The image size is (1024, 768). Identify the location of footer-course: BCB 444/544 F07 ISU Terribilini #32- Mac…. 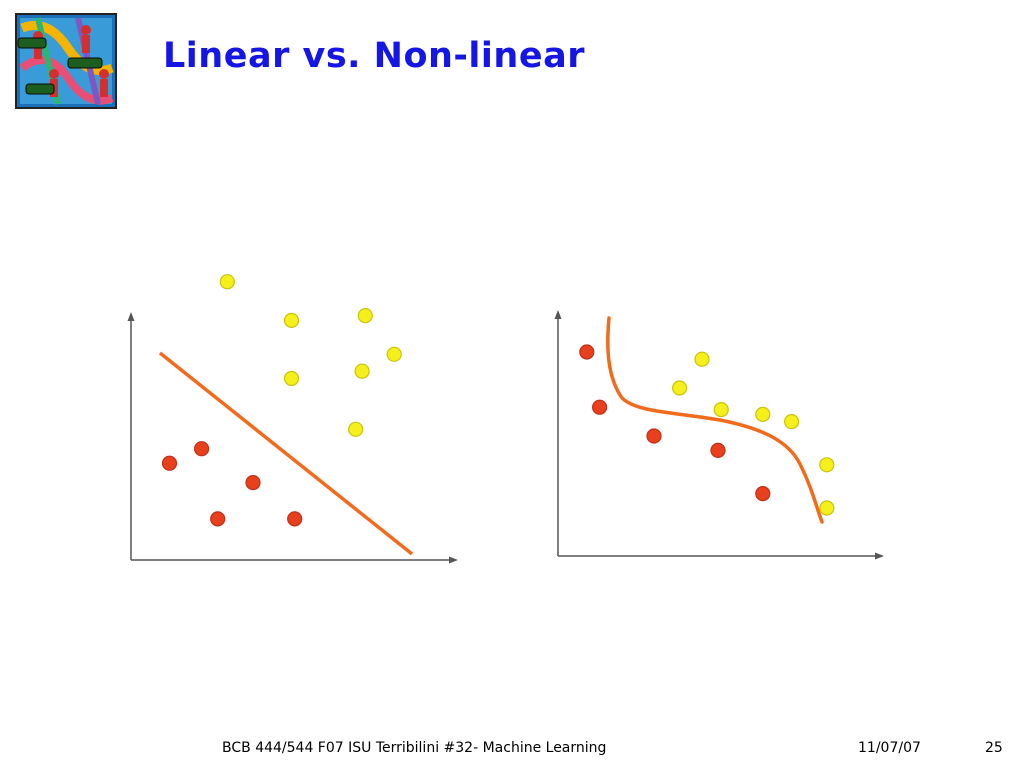
(414, 748).